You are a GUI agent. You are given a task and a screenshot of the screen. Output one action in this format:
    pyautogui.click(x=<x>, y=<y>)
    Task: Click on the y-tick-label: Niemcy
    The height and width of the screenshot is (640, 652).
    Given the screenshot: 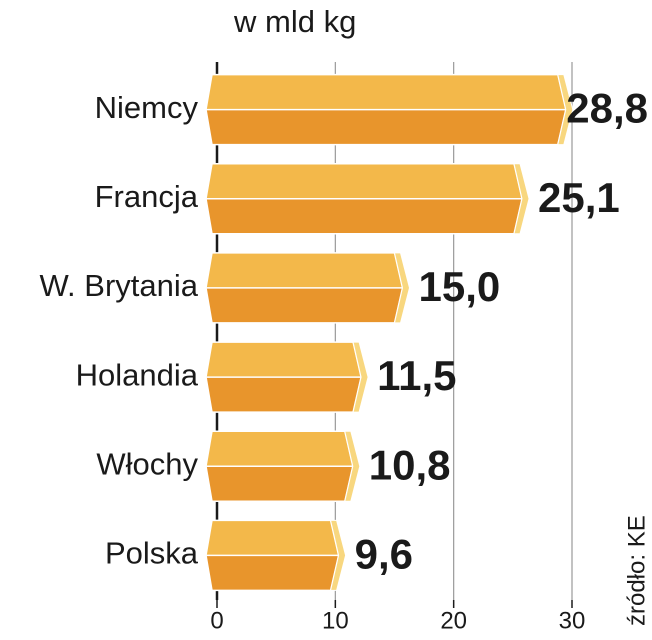 What is the action you would take?
    pyautogui.click(x=147, y=107)
    